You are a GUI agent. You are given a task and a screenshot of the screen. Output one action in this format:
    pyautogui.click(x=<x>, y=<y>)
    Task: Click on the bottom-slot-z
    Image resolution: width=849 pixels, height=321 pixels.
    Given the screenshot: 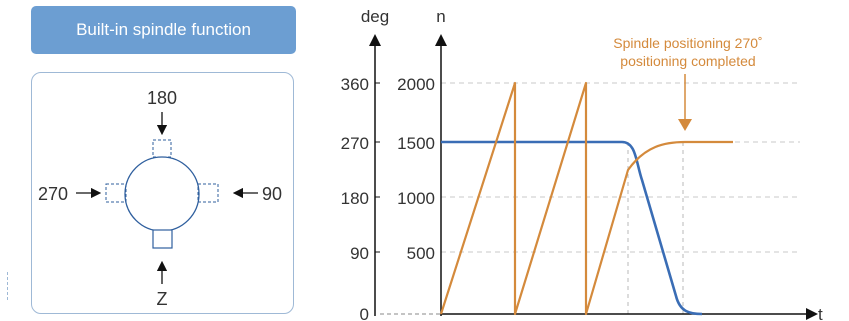 What is the action you would take?
    pyautogui.click(x=162, y=239)
    